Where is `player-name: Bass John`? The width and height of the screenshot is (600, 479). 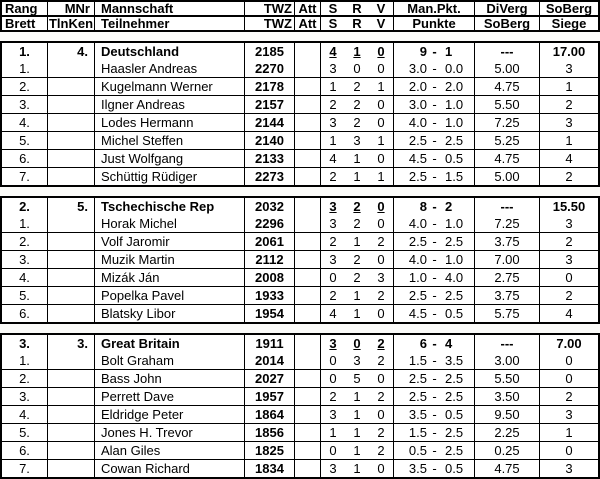 player-name: Bass John is located at coordinates (170, 378).